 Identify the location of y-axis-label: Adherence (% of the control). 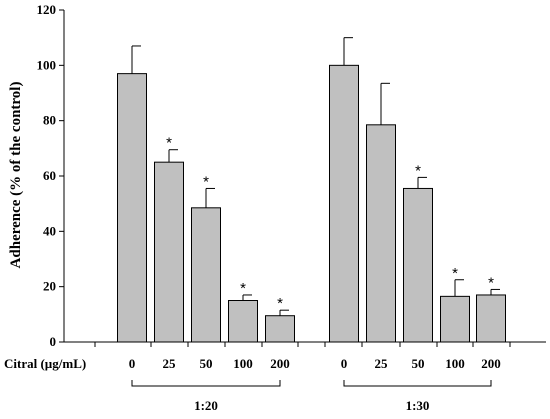
(16, 175).